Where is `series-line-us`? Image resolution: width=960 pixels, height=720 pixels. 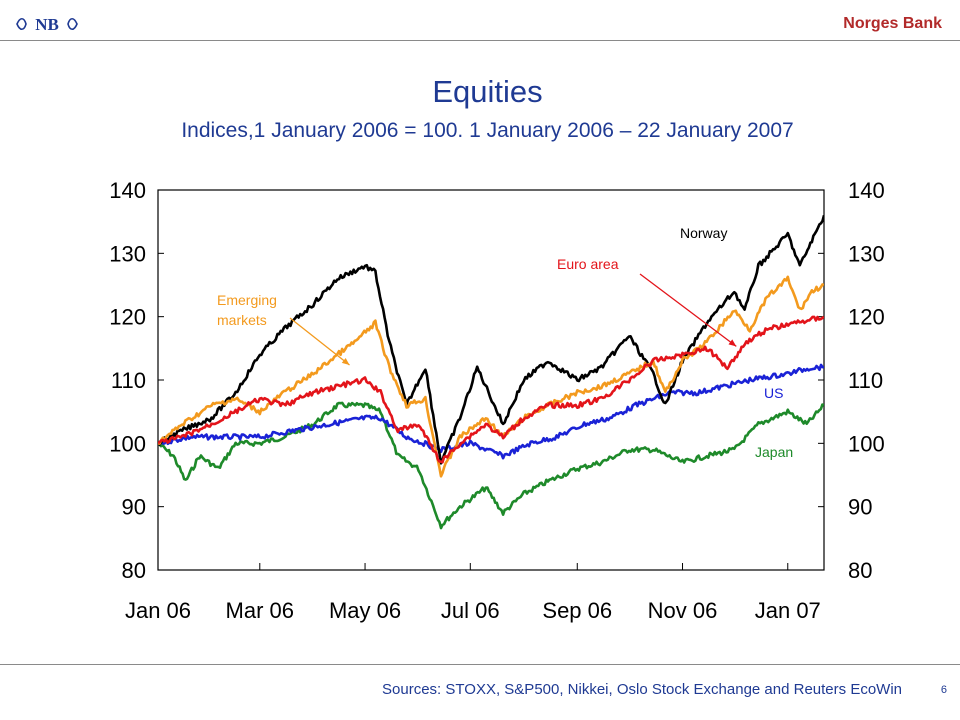
series-line-us is located at coordinates (491, 411).